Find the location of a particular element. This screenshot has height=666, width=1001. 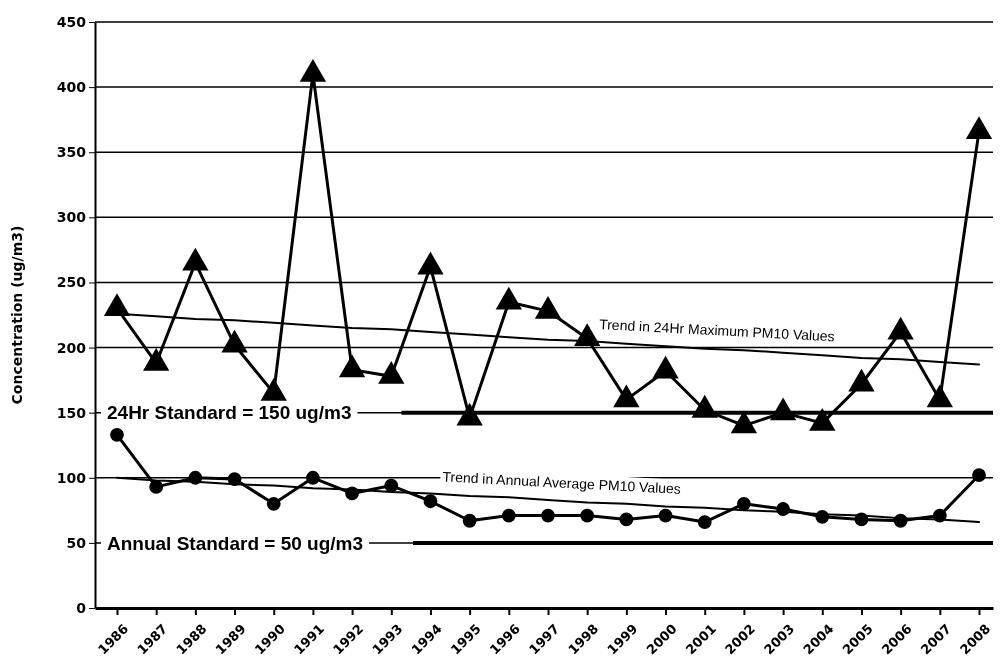

annotation: Trend in Annual Average PM10 Values is located at coordinates (562, 482).